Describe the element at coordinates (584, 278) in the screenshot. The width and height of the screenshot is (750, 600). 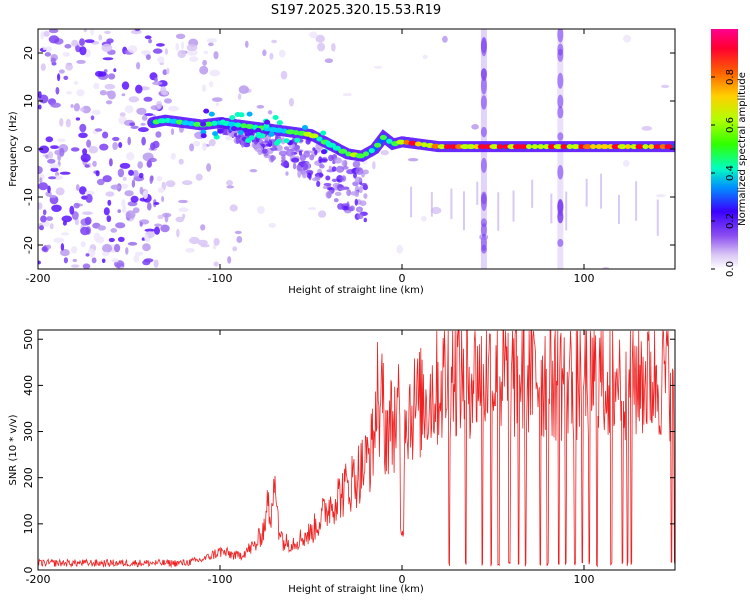
I see `x-tick-label: 100` at that location.